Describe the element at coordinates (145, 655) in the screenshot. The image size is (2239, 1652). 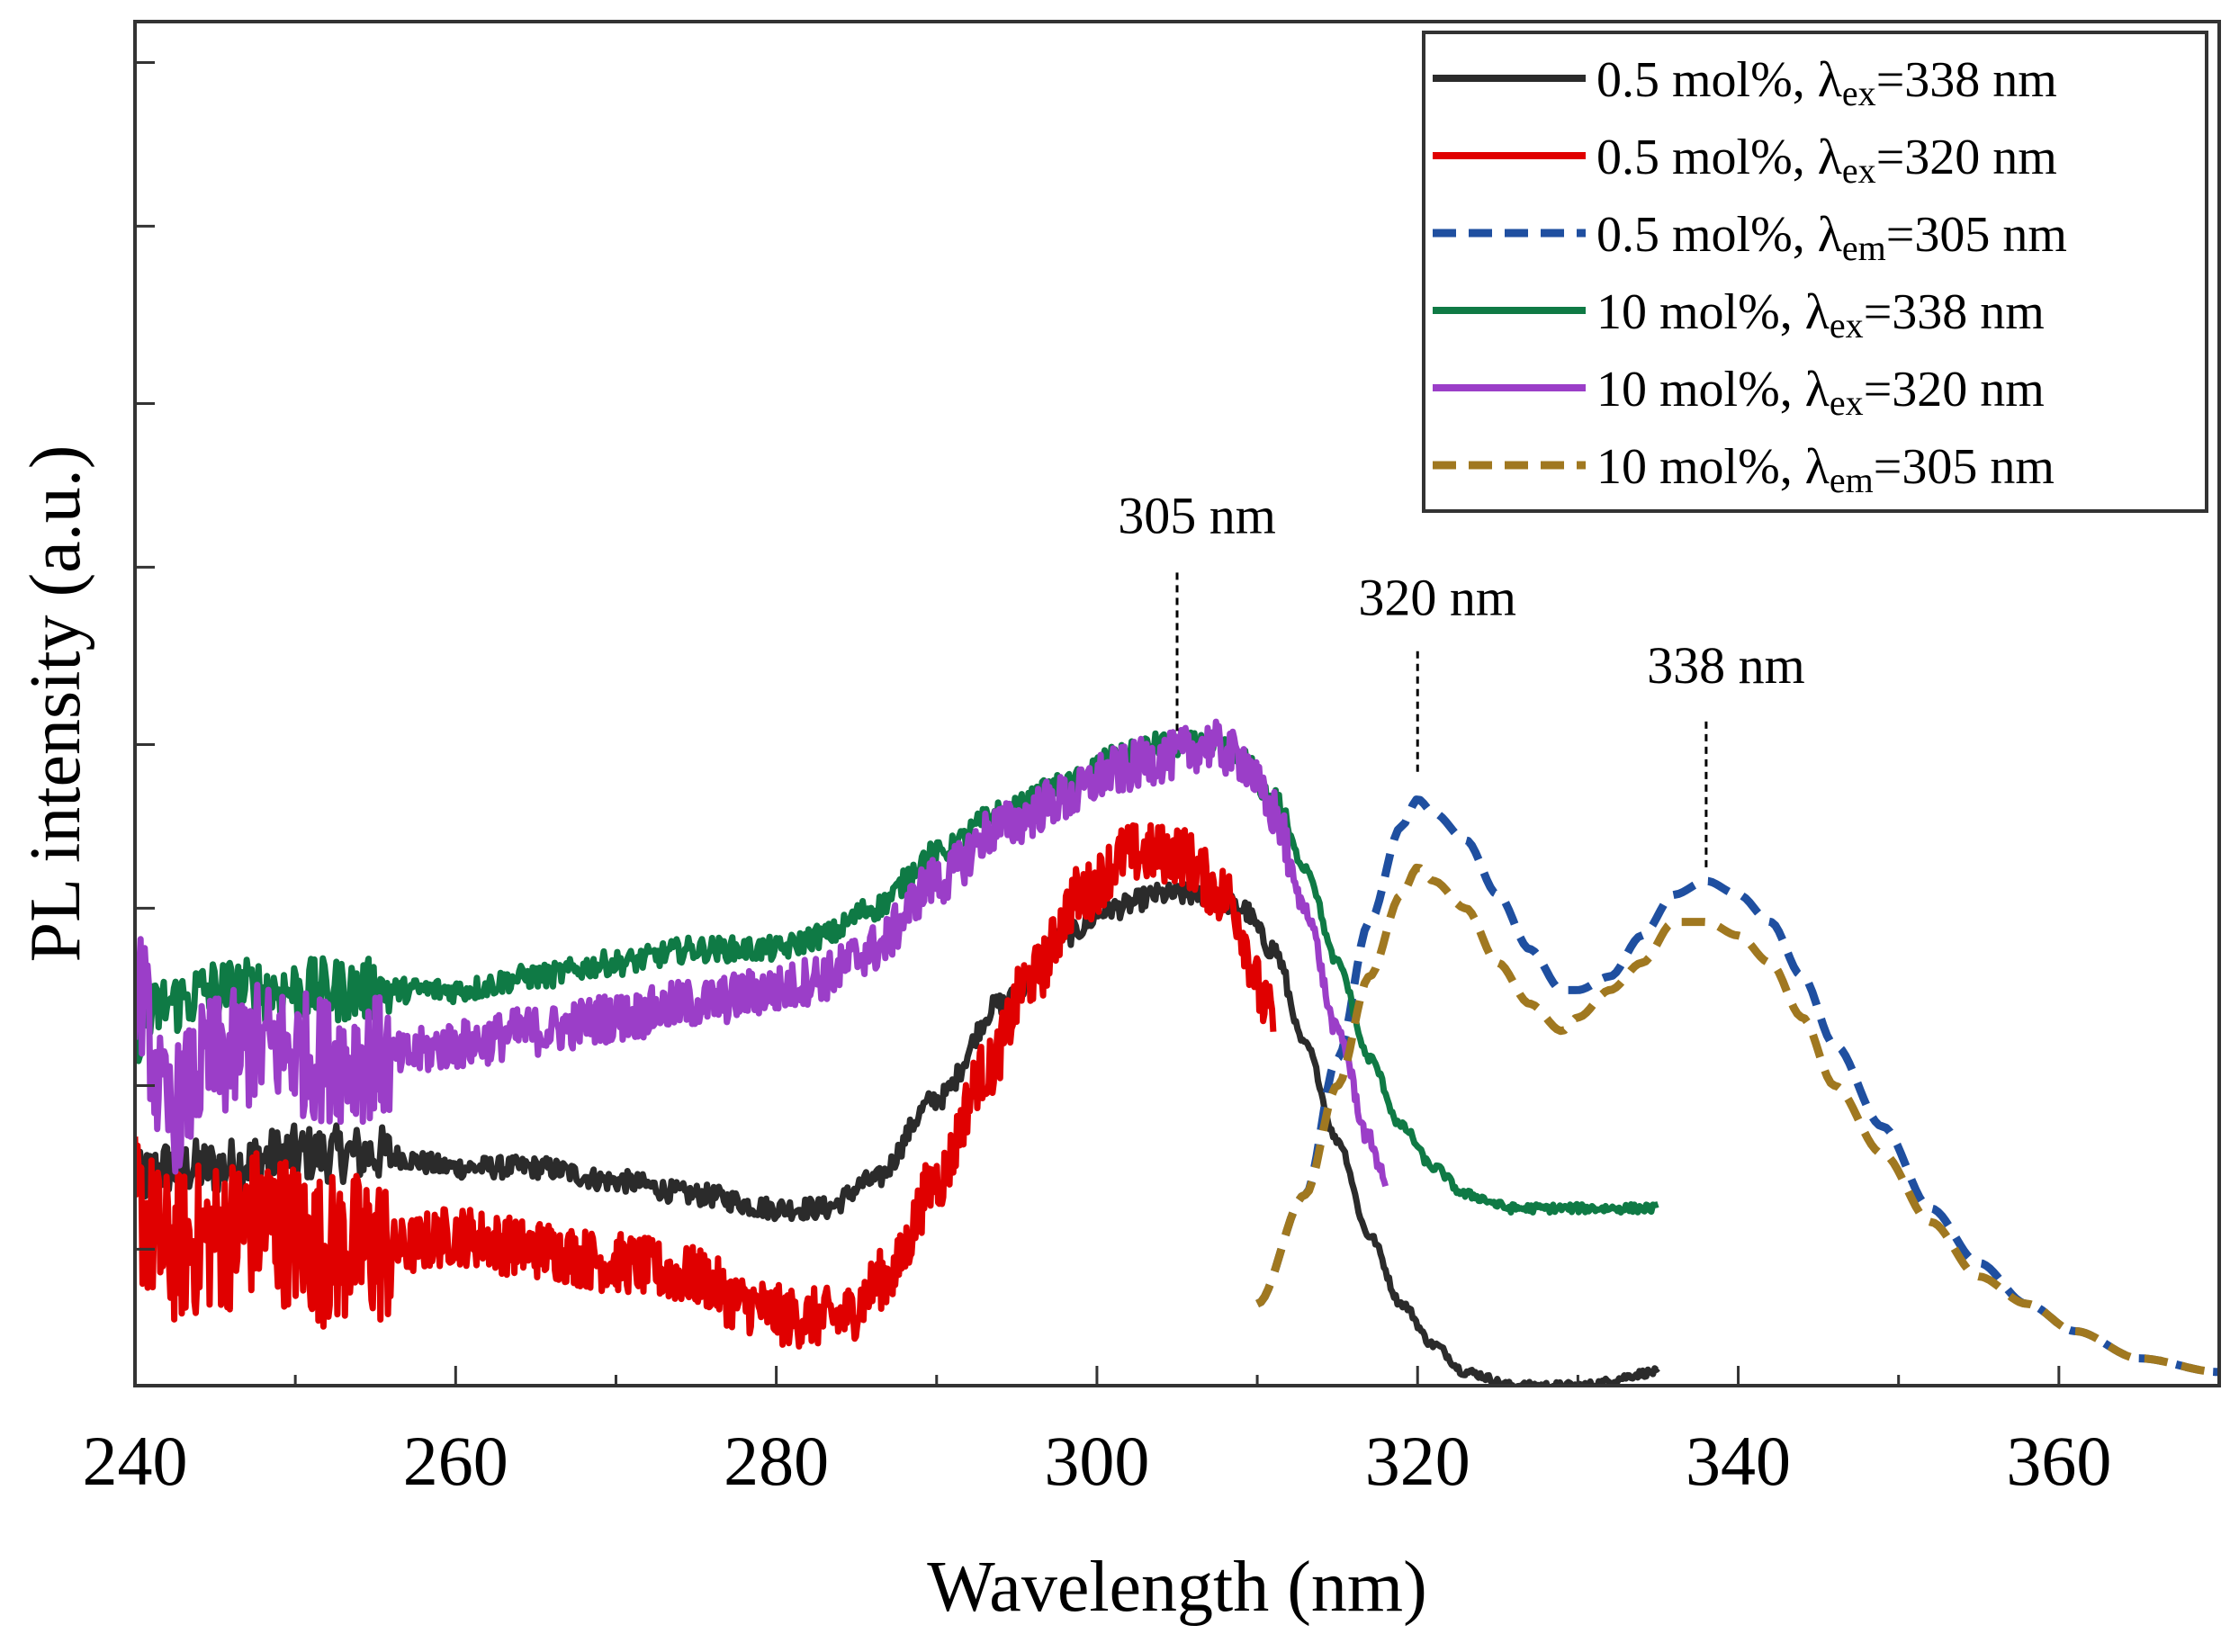
I see `y-axis` at that location.